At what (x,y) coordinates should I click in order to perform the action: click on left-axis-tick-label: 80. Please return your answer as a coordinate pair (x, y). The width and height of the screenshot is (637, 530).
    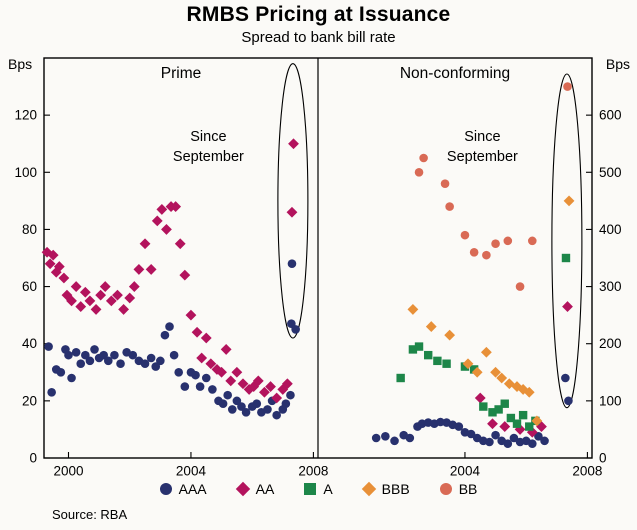
    Looking at the image, I should click on (29, 229).